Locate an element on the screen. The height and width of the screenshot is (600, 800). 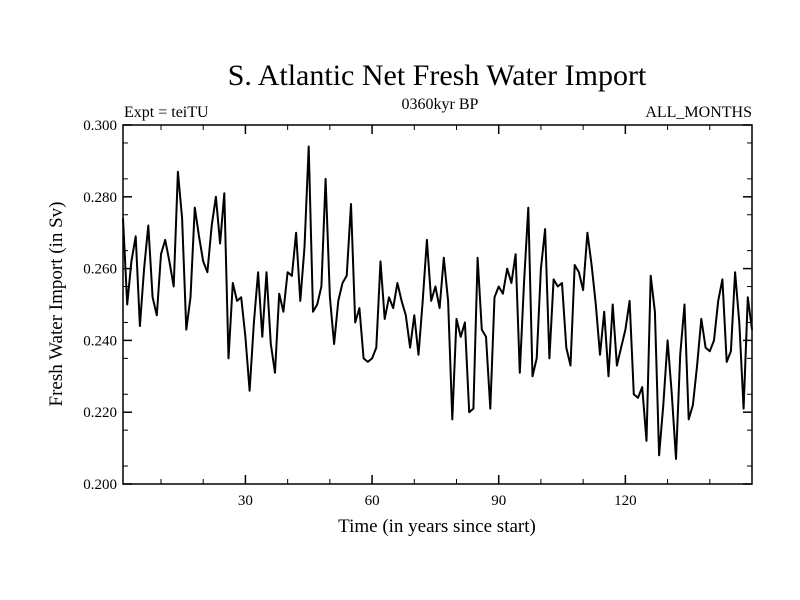
x-tick-label: 90 is located at coordinates (498, 501).